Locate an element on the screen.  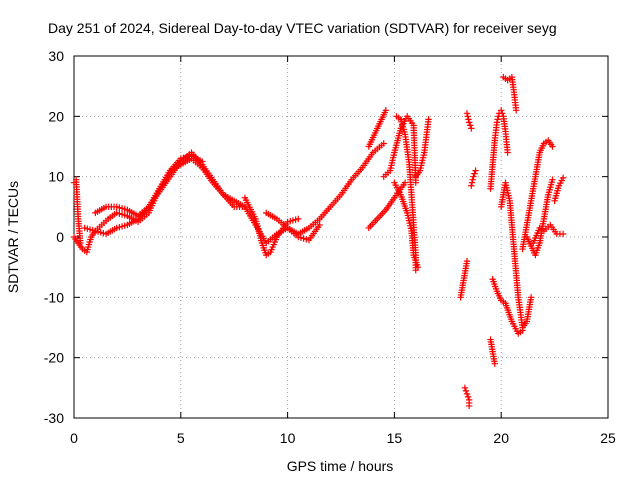
x-axis-label: GPS time / hours is located at coordinates (340, 466).